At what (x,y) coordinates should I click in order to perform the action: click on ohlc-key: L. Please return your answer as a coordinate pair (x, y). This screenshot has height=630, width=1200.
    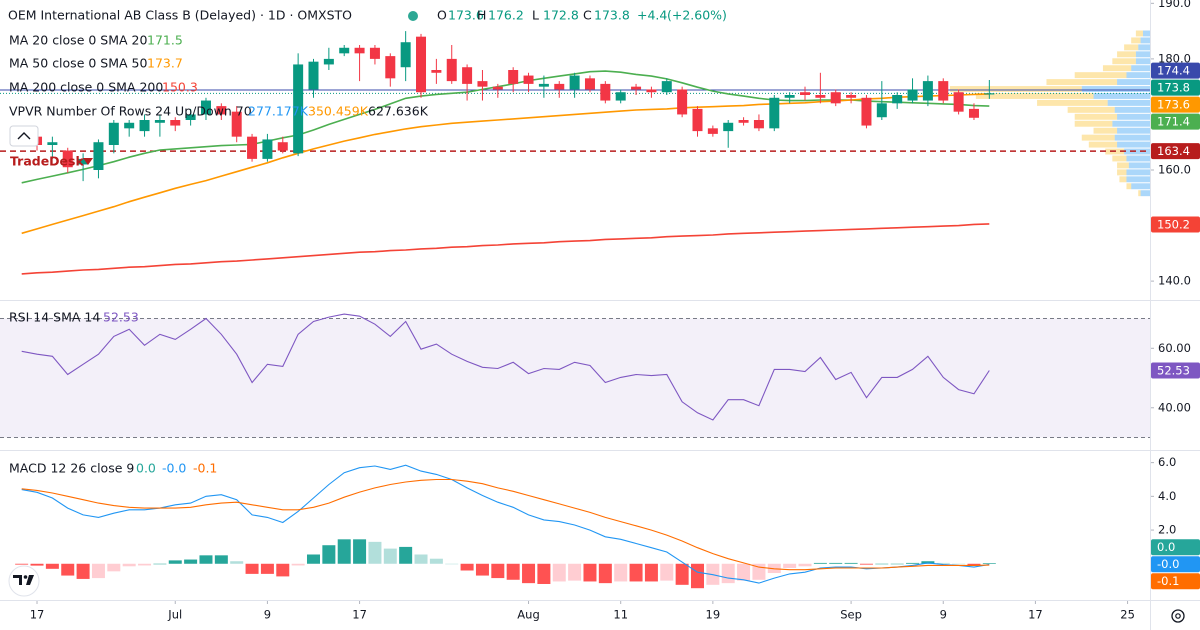
    Looking at the image, I should click on (535, 15).